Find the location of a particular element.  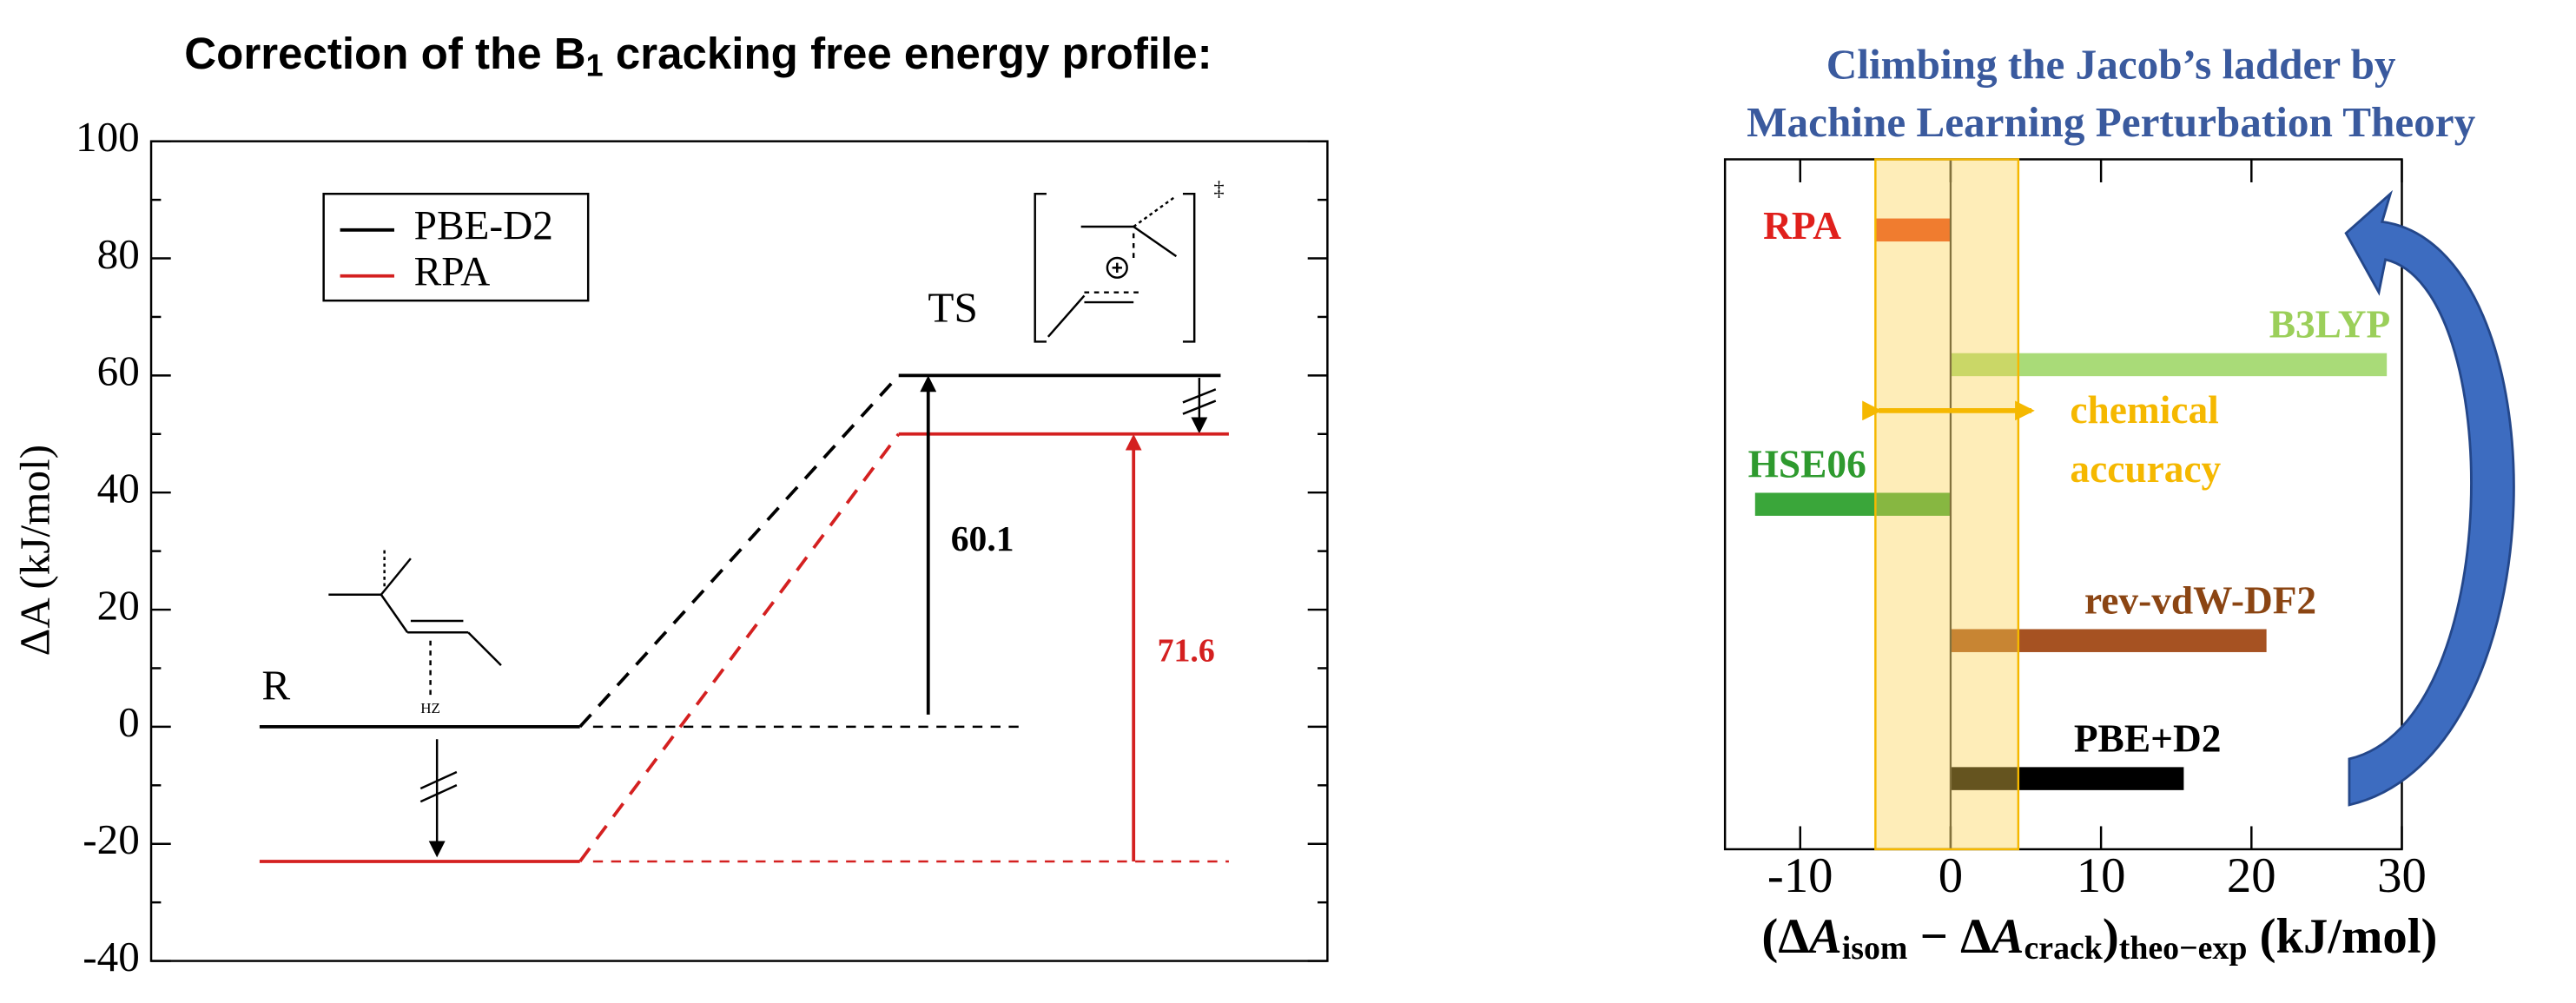

x-tick-label: 0 is located at coordinates (1951, 875).